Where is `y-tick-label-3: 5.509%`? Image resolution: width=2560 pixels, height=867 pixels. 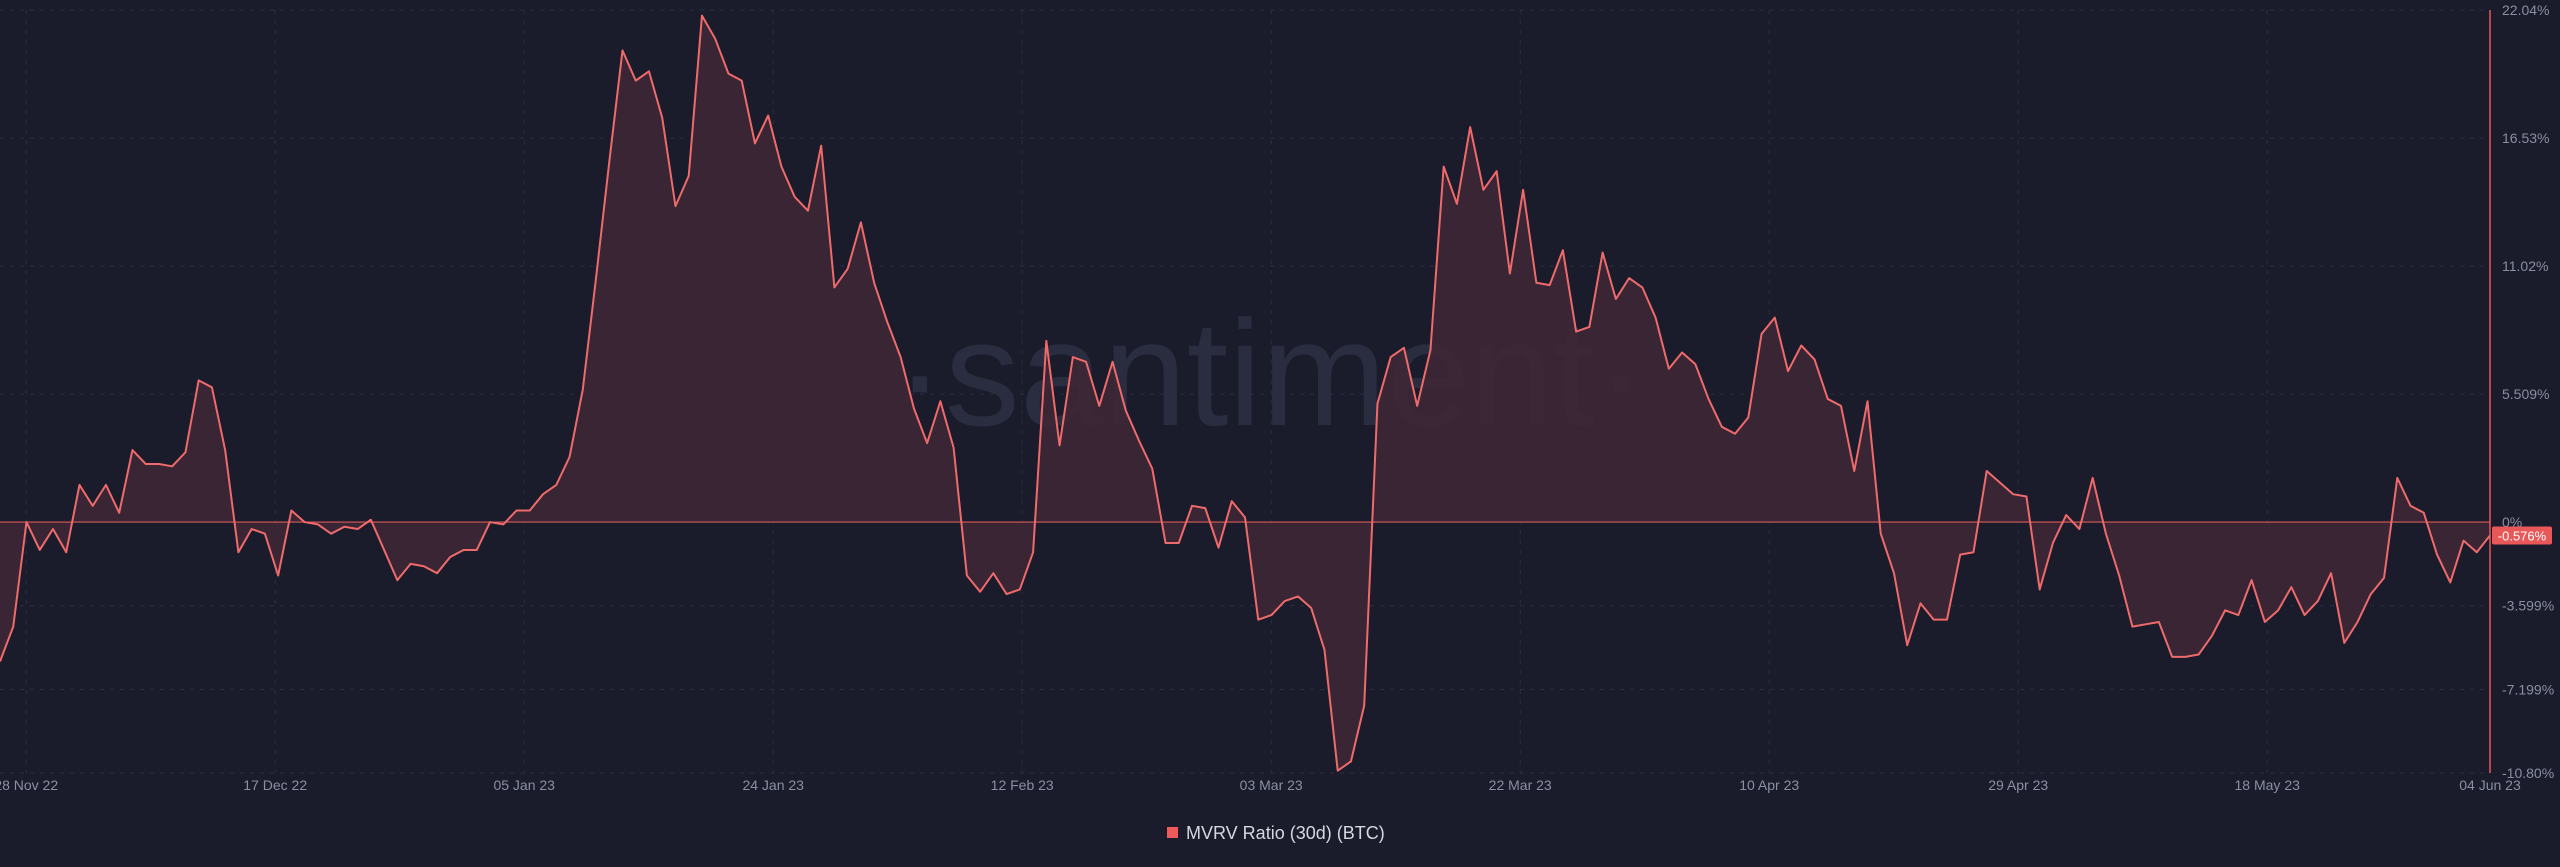
y-tick-label-3: 5.509% is located at coordinates (2525, 394).